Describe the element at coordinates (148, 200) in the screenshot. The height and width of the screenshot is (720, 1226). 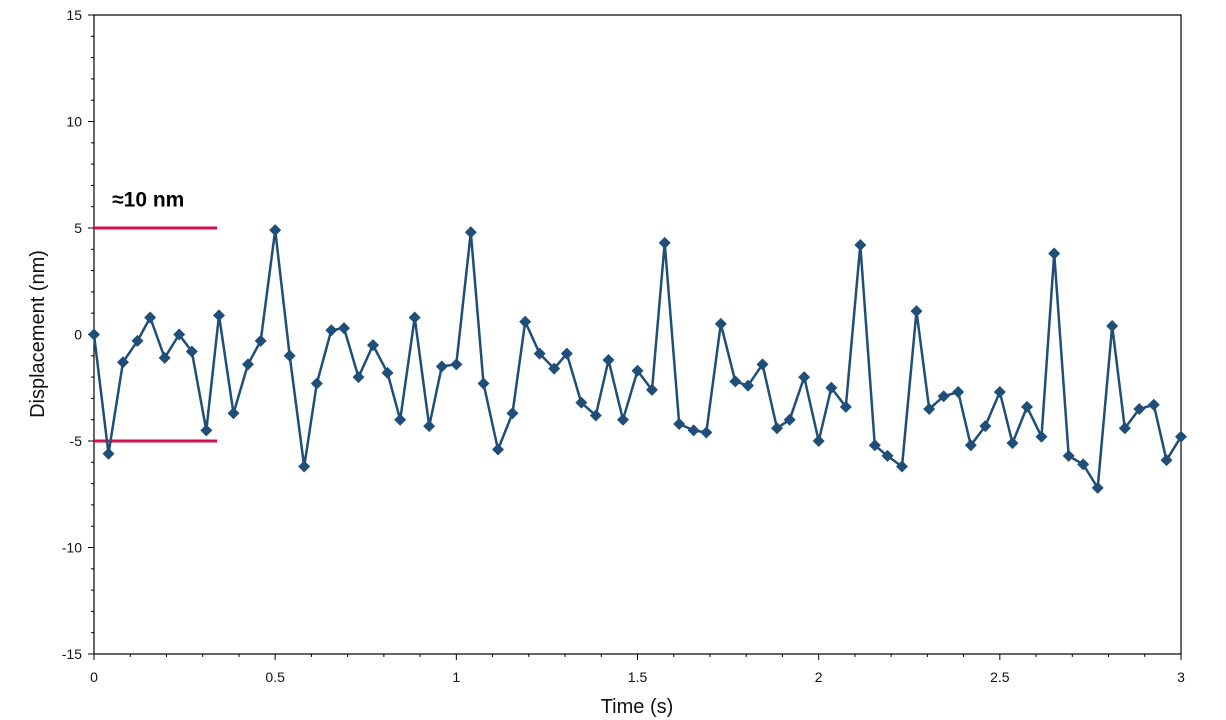
I see `annotation-label: ≈10 nm` at that location.